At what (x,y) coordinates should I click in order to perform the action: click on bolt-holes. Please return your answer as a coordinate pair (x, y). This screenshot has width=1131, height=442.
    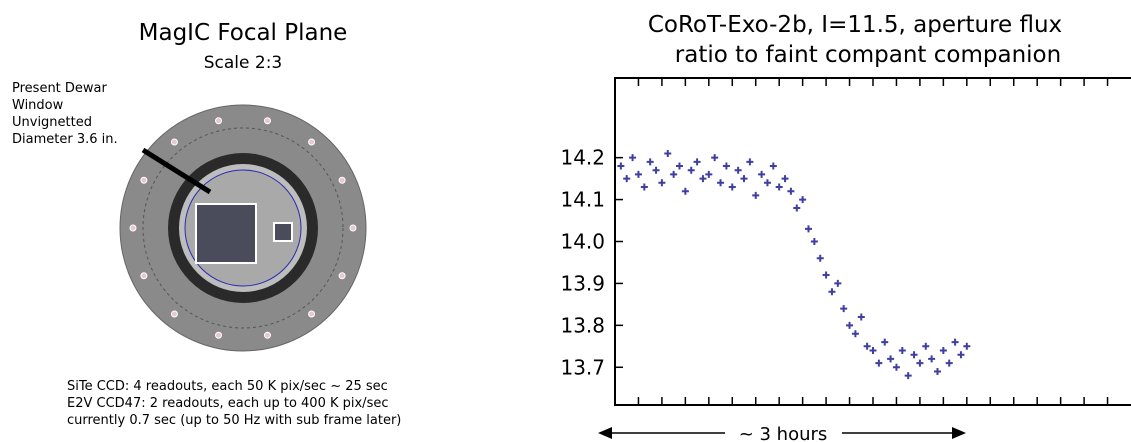
    Looking at the image, I should click on (243, 228).